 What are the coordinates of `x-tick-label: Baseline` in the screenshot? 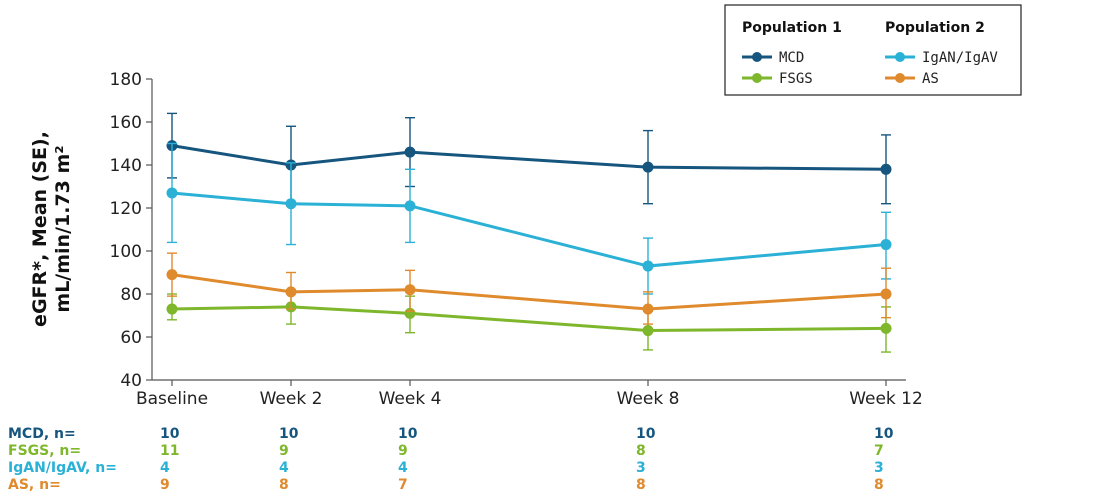 It's located at (172, 399).